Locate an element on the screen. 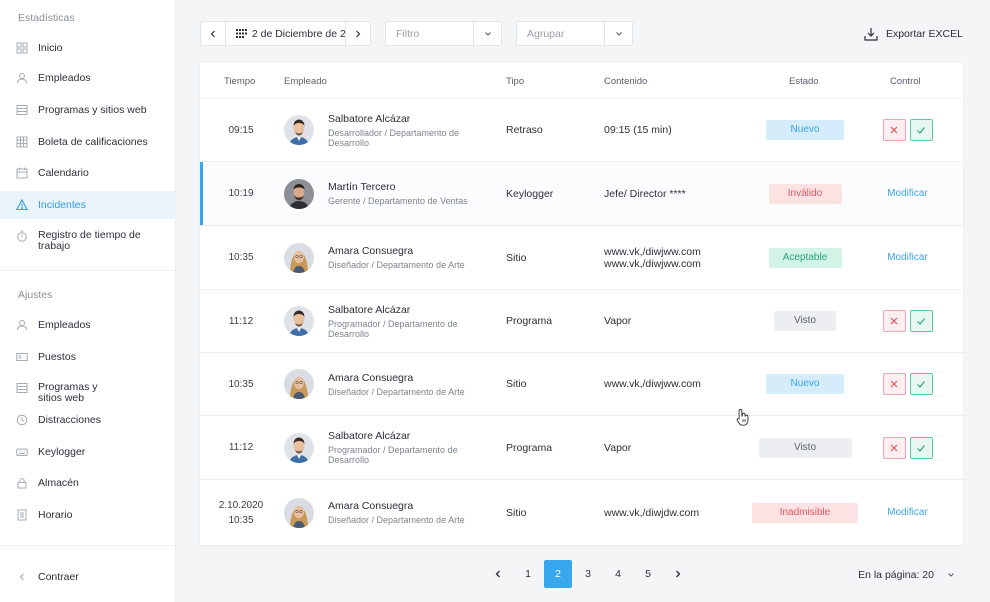 Image resolution: width=990 pixels, height=602 pixels. sidebar-item-empleados: Empleados is located at coordinates (88, 78).